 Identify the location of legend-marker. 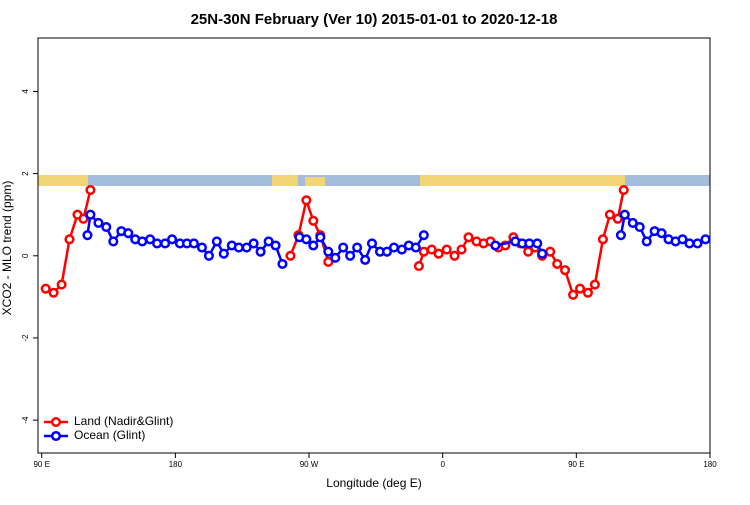
(56, 422).